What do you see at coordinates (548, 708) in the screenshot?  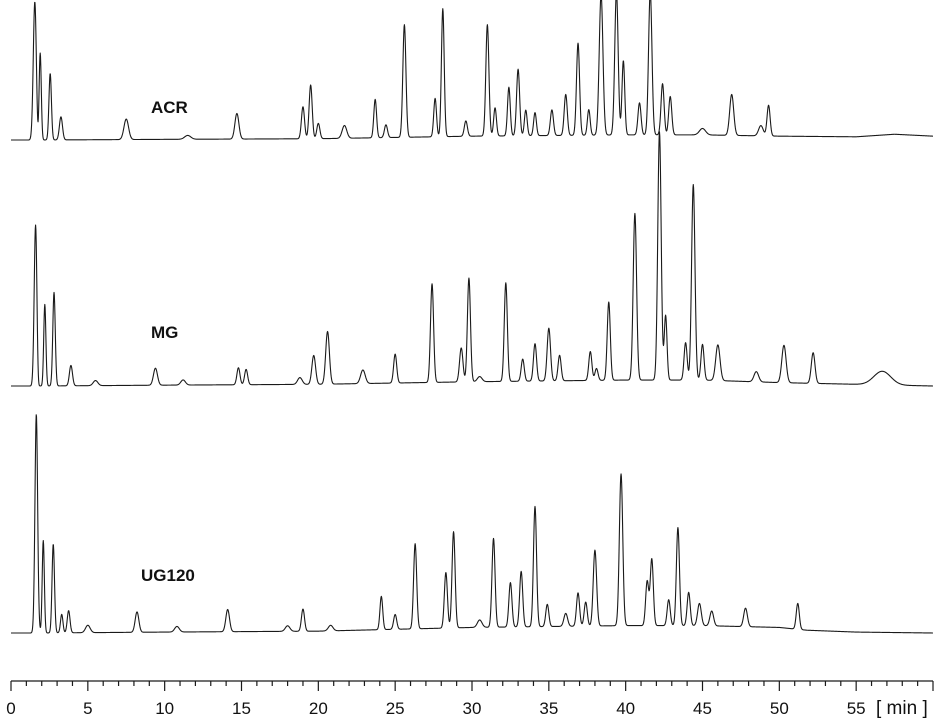 I see `x-tick-label: 35` at bounding box center [548, 708].